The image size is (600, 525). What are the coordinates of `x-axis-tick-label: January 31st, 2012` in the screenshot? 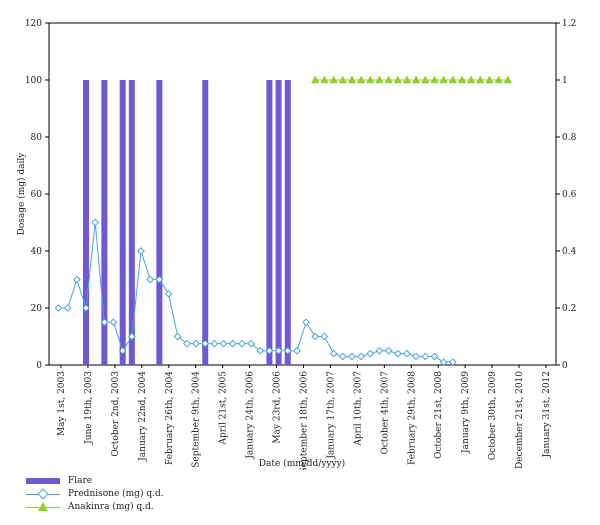 It's located at (547, 415).